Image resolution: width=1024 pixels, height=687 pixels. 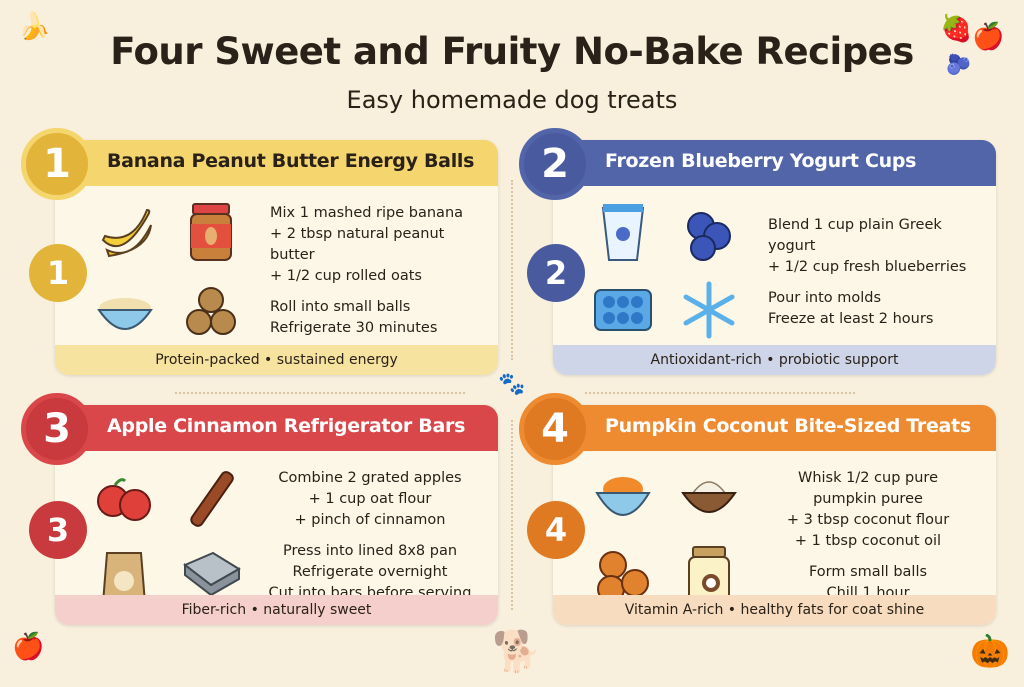 I want to click on baking-pan-icon, so click(x=212, y=574).